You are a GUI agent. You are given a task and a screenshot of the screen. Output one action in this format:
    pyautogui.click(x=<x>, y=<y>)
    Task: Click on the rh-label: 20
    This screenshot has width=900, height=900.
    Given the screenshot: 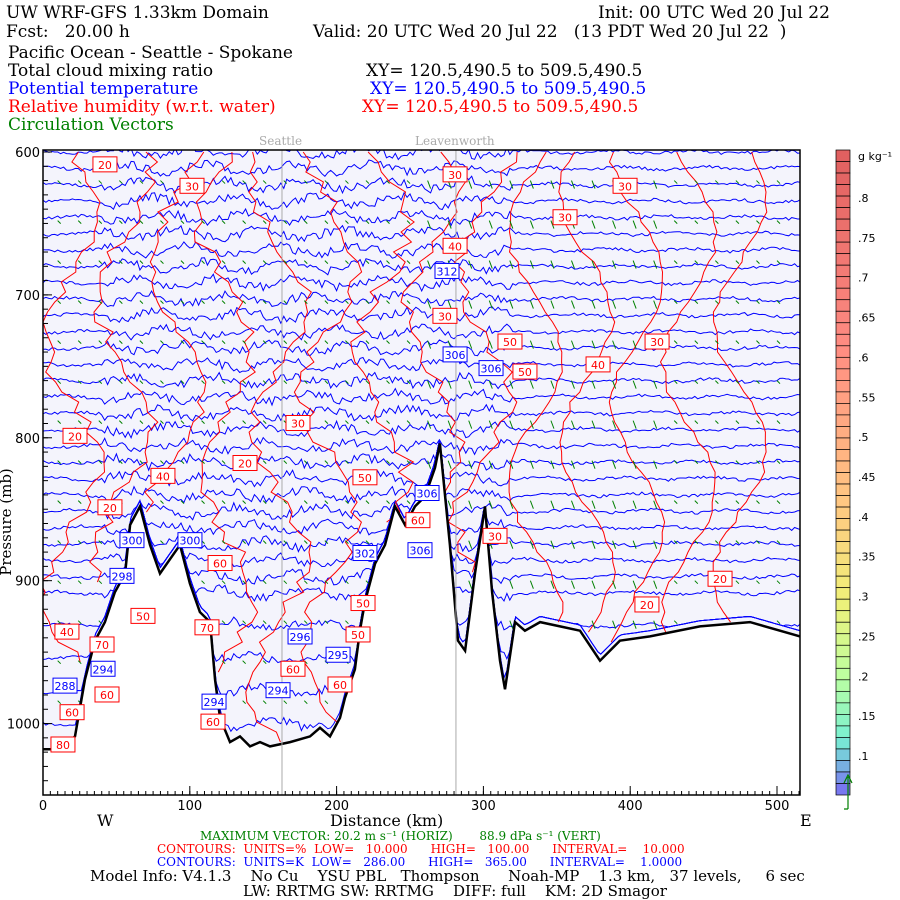 What is the action you would take?
    pyautogui.click(x=105, y=165)
    